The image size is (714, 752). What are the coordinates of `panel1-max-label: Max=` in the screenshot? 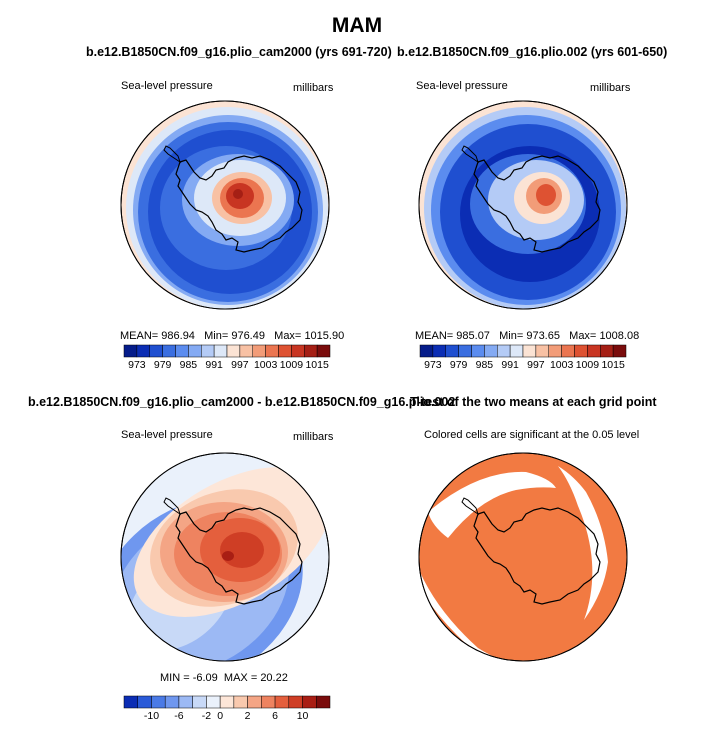 It's located at (288, 336).